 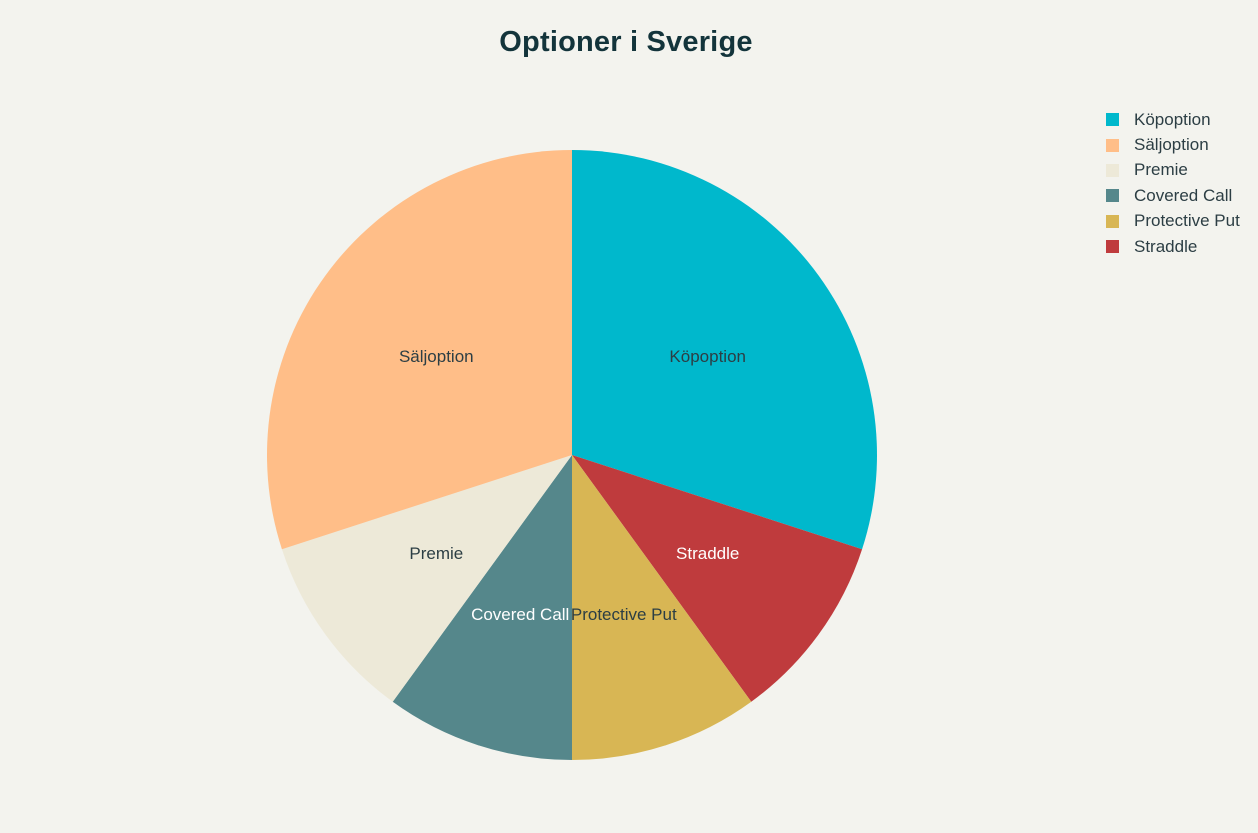 I want to click on legend-label: Köpoption, so click(x=1172, y=119).